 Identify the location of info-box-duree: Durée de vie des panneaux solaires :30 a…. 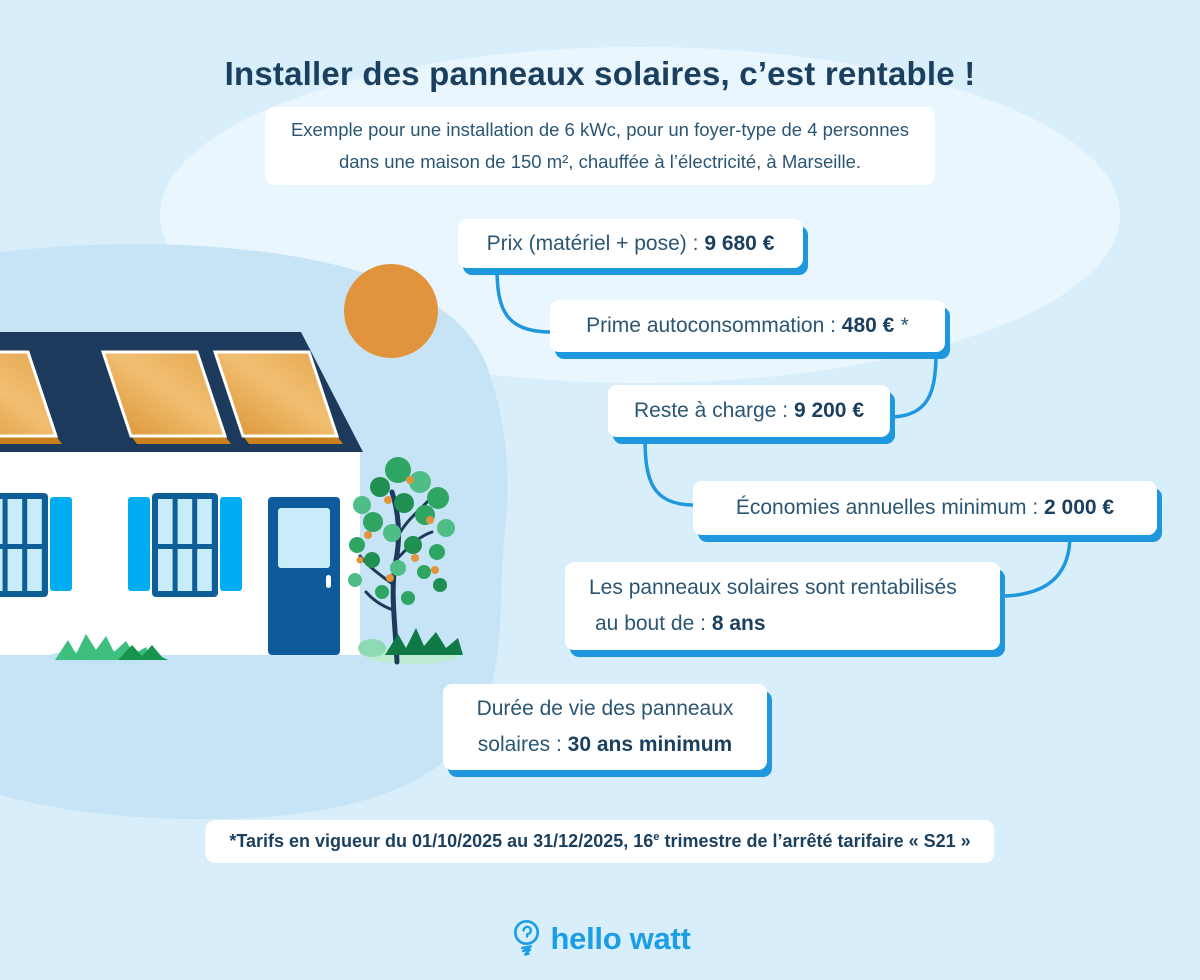
(605, 727).